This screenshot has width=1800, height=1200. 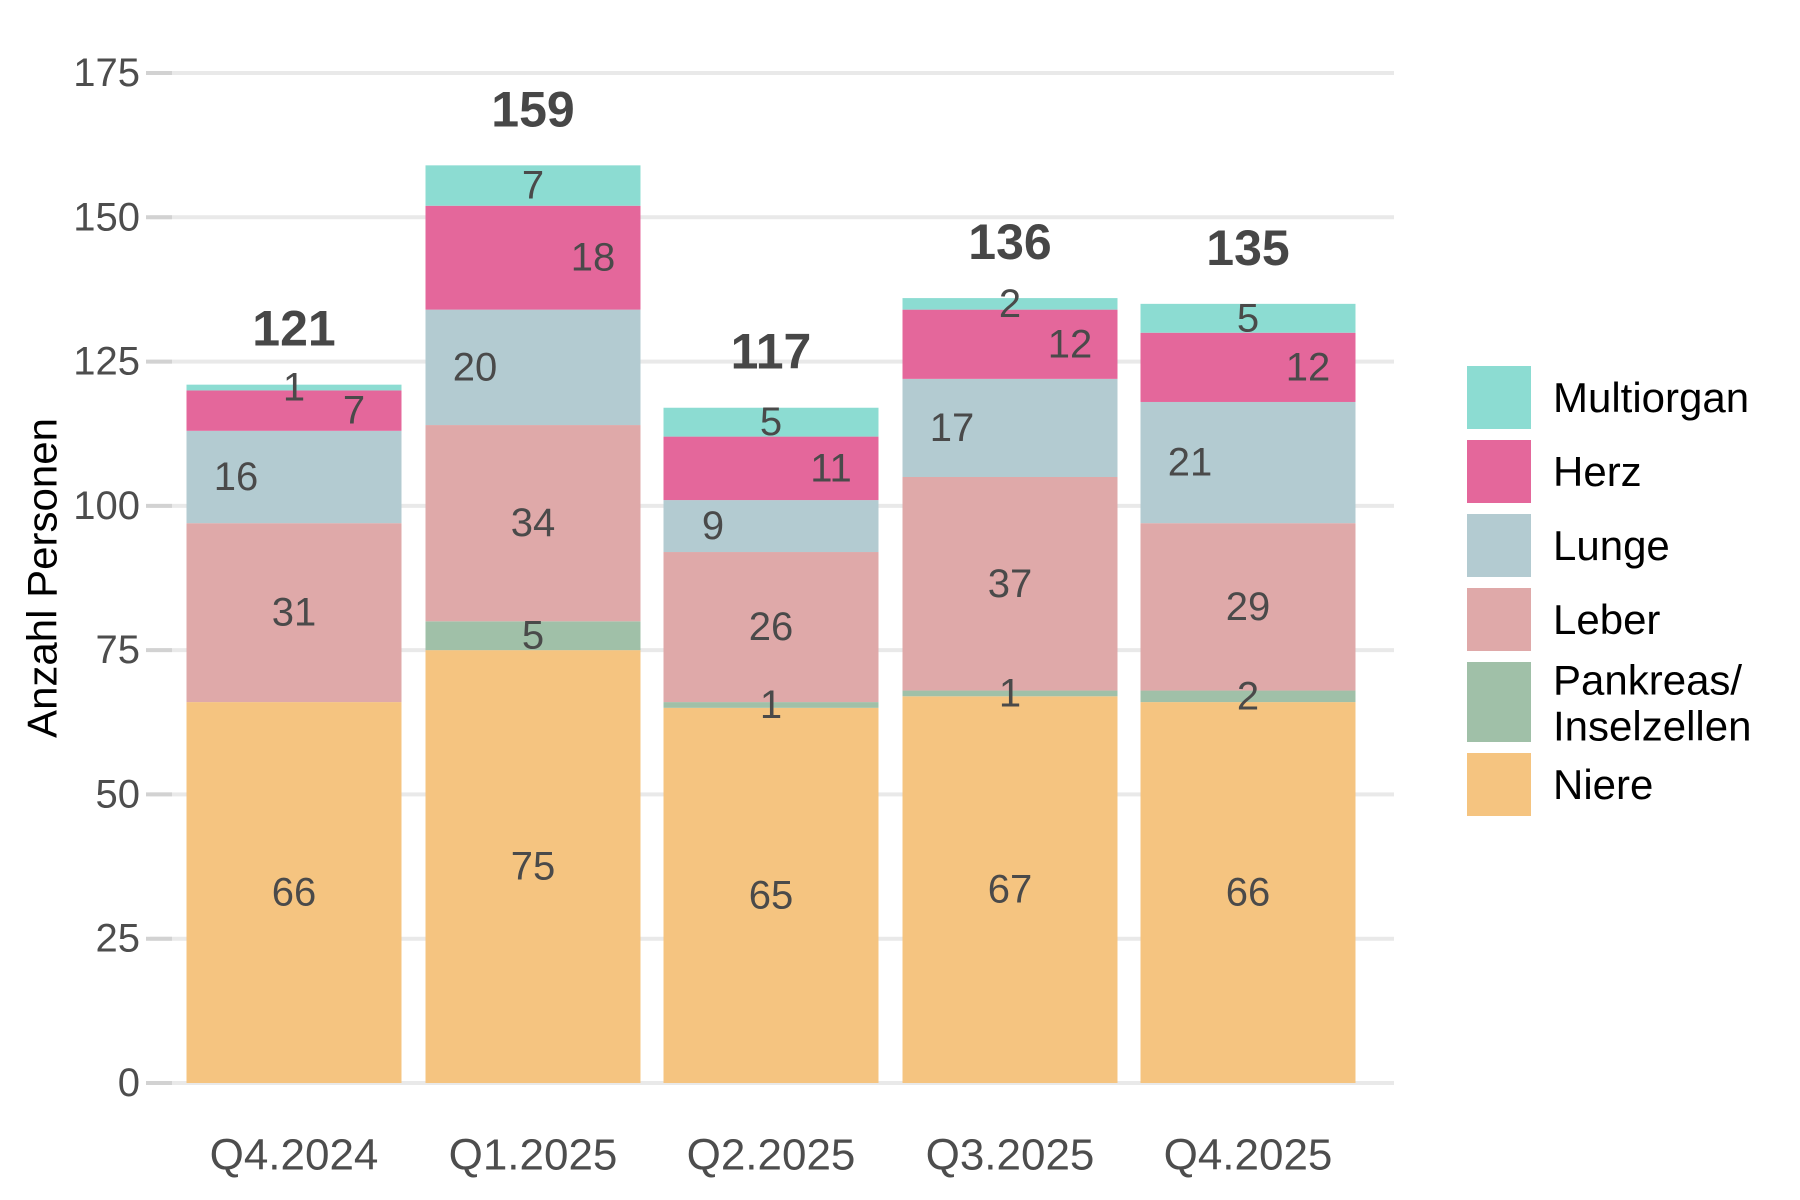 What do you see at coordinates (106, 578) in the screenshot?
I see `y-axis: 0 25 50 75 100 125 150 175` at bounding box center [106, 578].